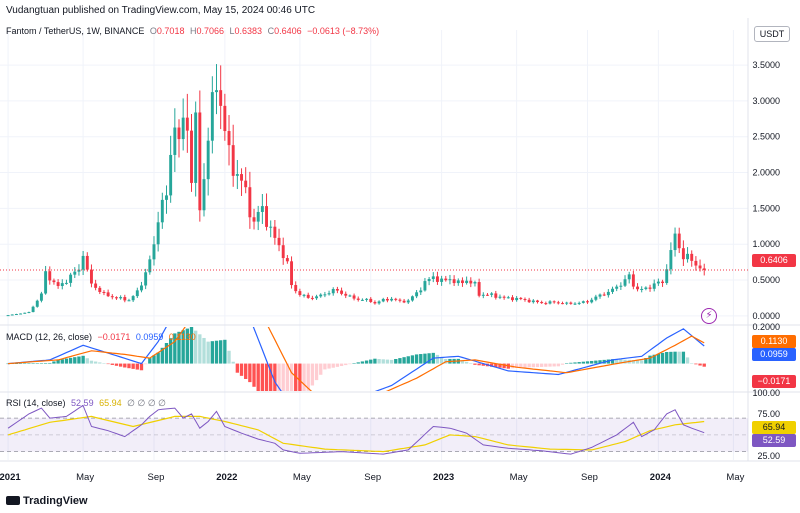 Image resolution: width=800 pixels, height=513 pixels. I want to click on tradingview-logo: TradingView, so click(47, 501).